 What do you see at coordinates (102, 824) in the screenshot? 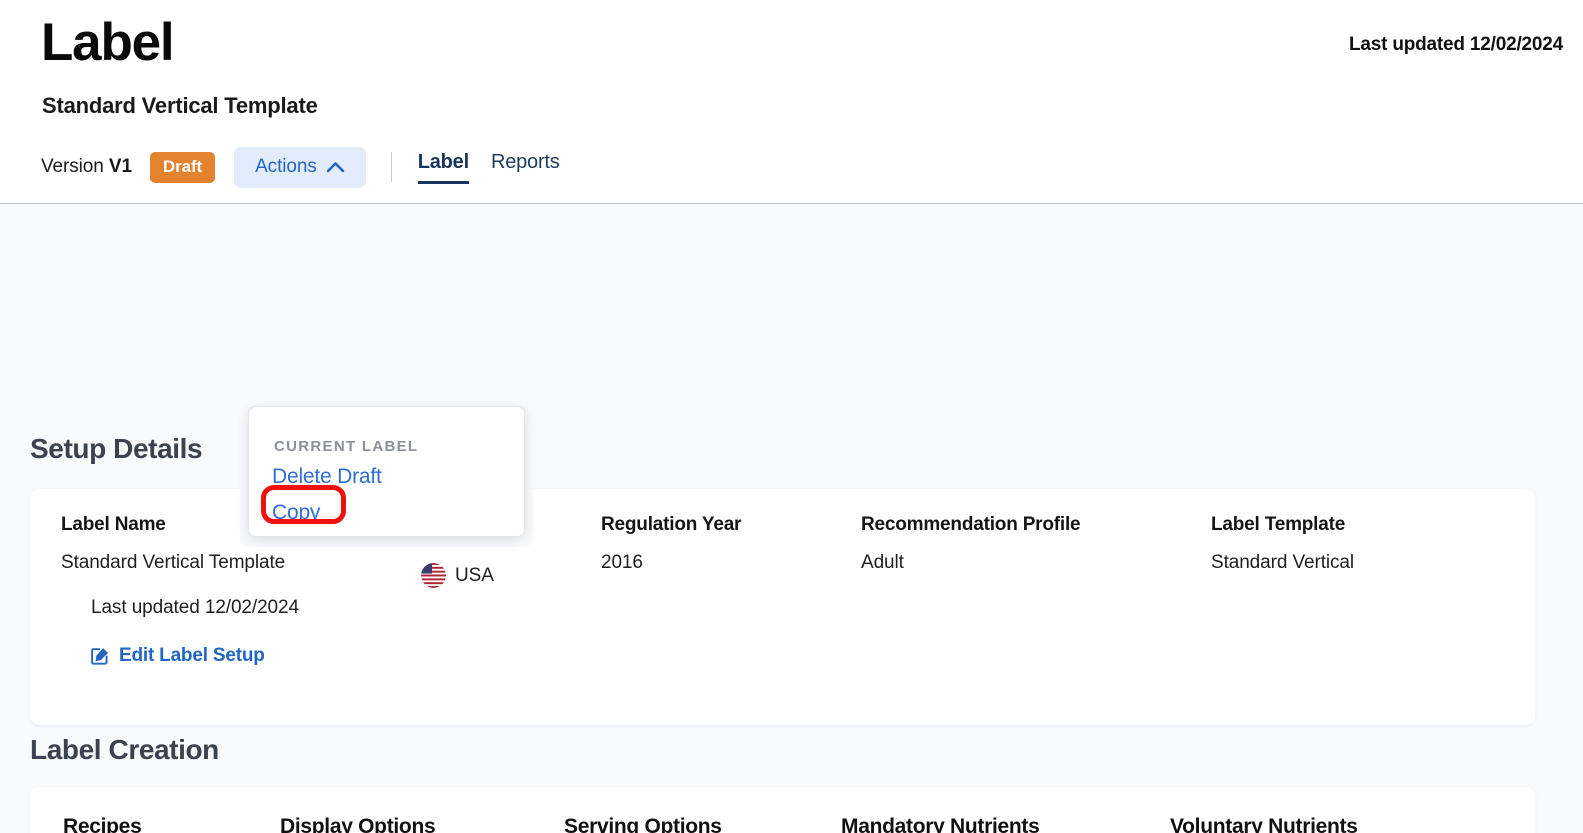
I see `column-heading: Recipes` at bounding box center [102, 824].